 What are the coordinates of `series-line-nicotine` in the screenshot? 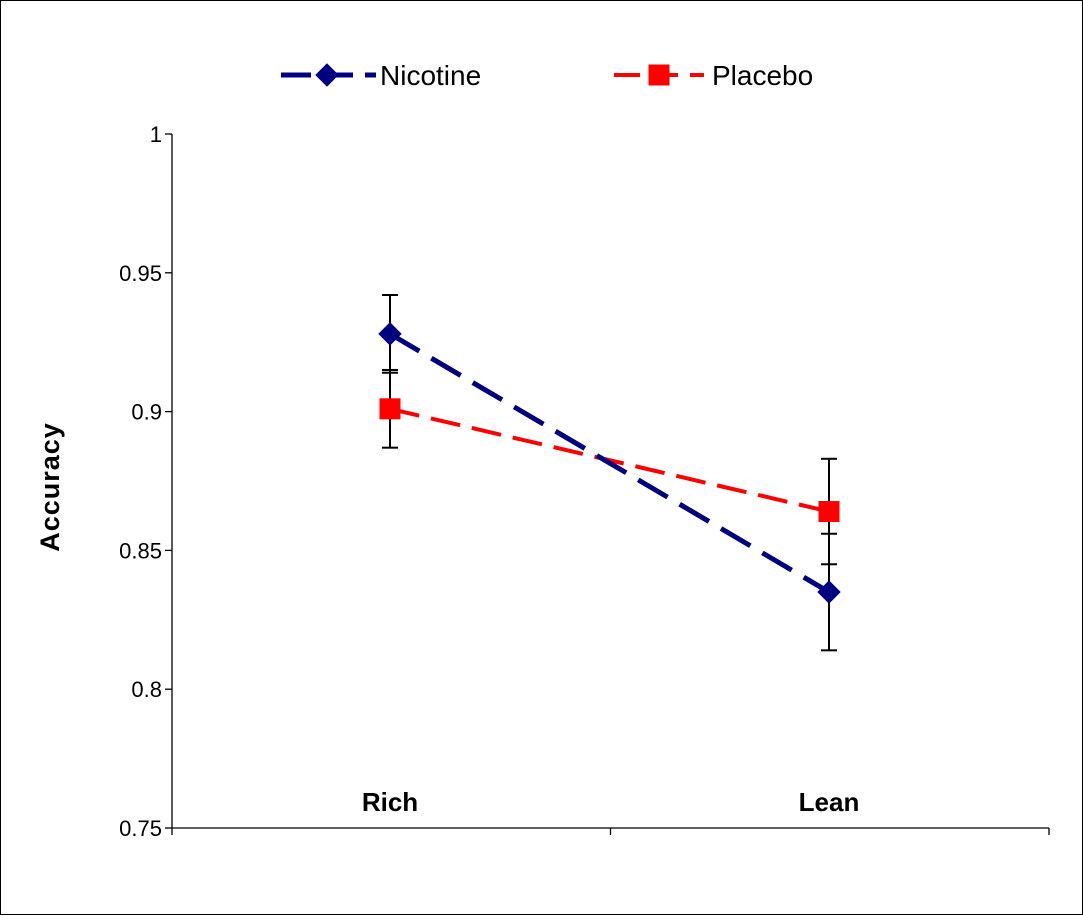 It's located at (609, 463).